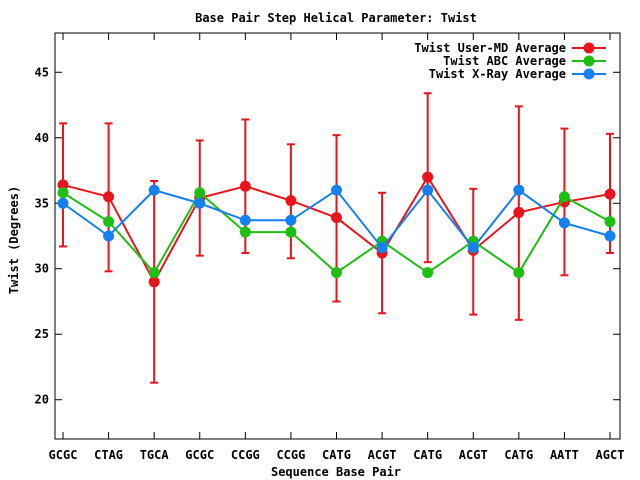  What do you see at coordinates (610, 455) in the screenshot?
I see `x-tick-label: AGCT` at bounding box center [610, 455].